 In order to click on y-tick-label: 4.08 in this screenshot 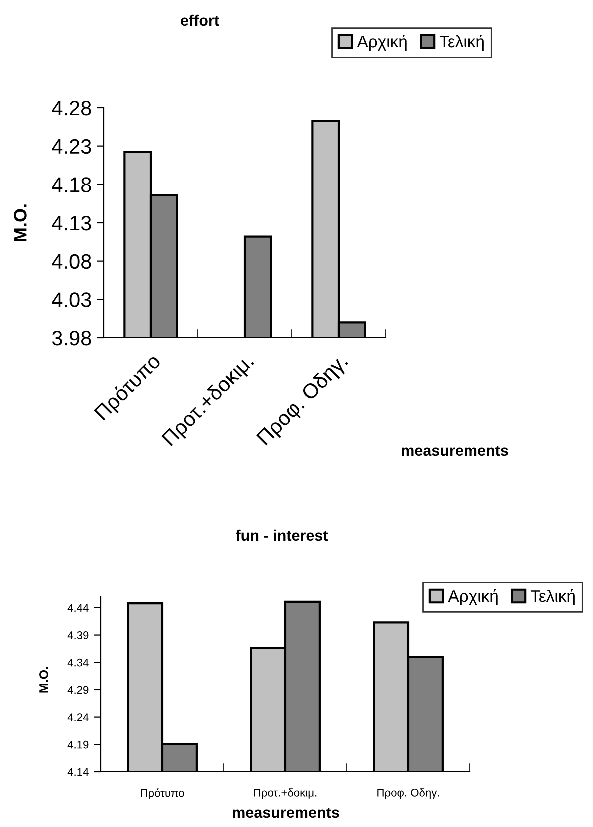, I will do `click(72, 262)`.